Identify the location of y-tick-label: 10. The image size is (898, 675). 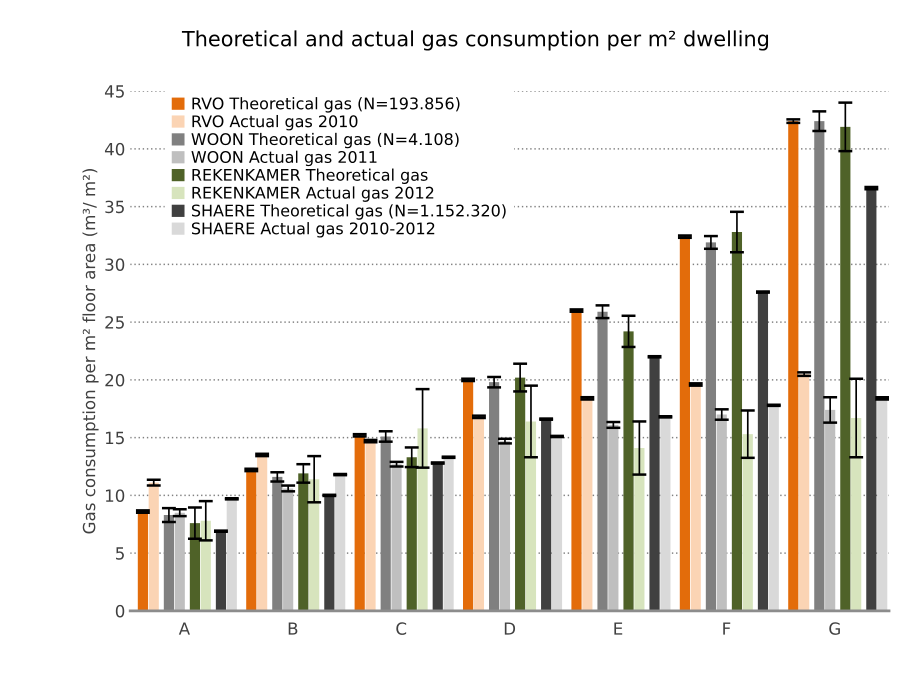
(115, 495).